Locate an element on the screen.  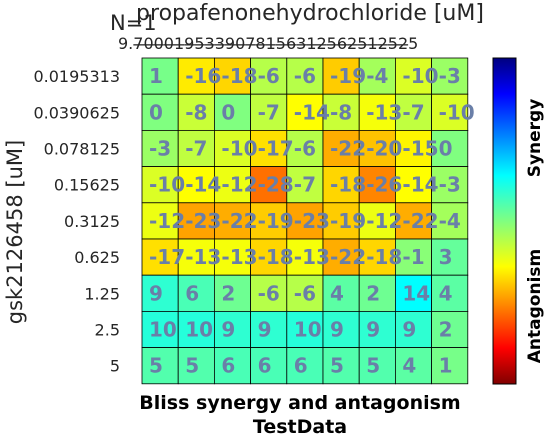
y-tick-label: 0.0390625 is located at coordinates (76, 112).